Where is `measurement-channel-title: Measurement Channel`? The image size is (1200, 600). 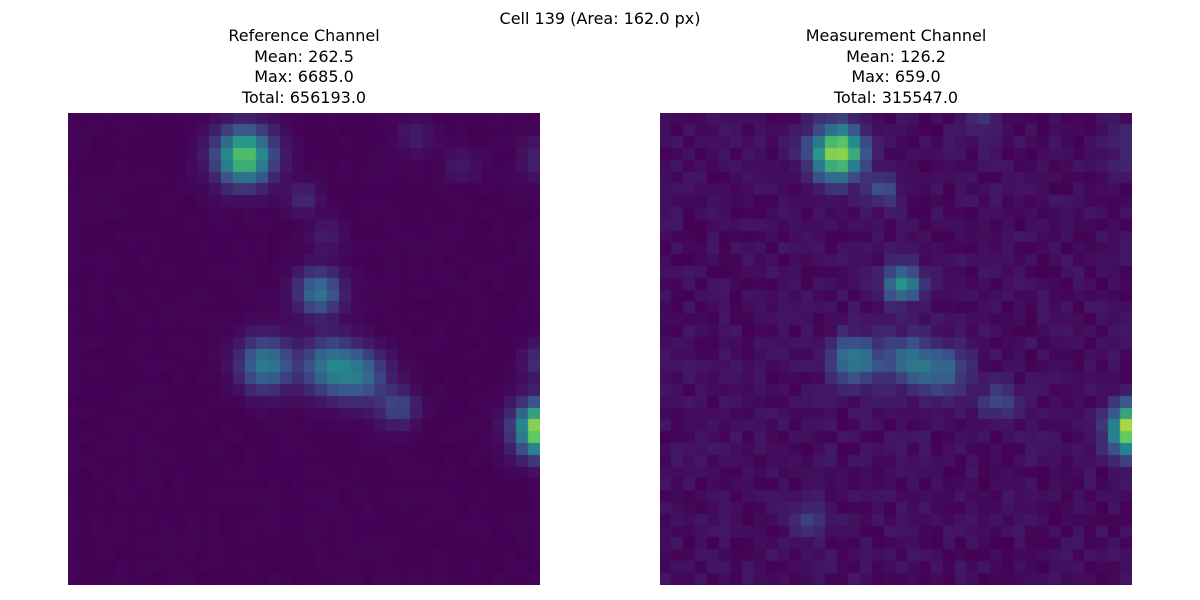
measurement-channel-title: Measurement Channel is located at coordinates (896, 35).